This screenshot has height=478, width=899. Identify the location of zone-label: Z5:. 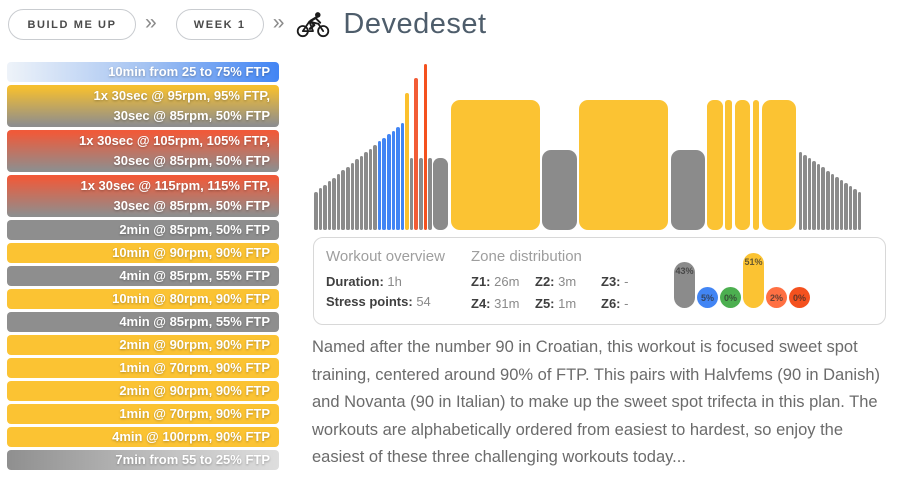
(545, 303).